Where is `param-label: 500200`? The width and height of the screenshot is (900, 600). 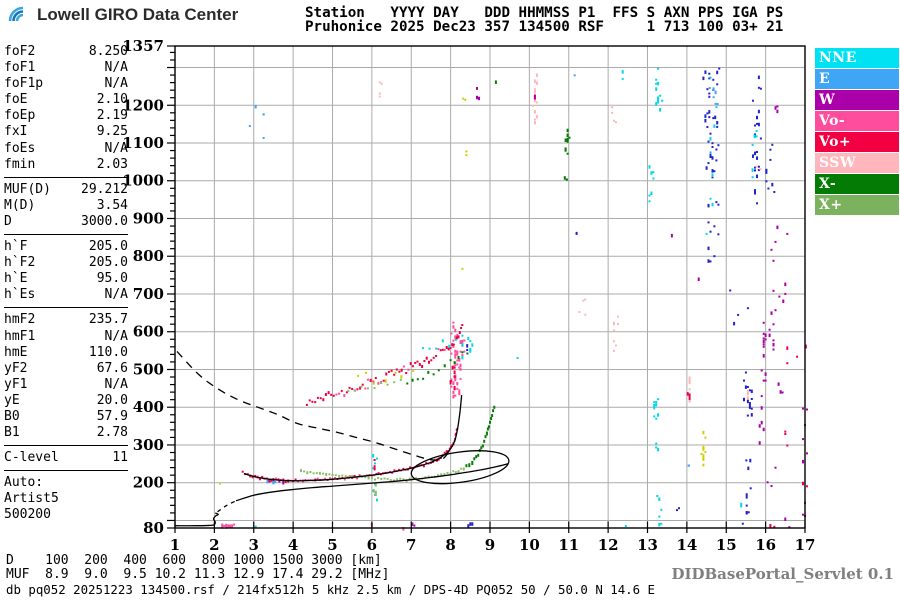
param-label: 500200 is located at coordinates (27, 515).